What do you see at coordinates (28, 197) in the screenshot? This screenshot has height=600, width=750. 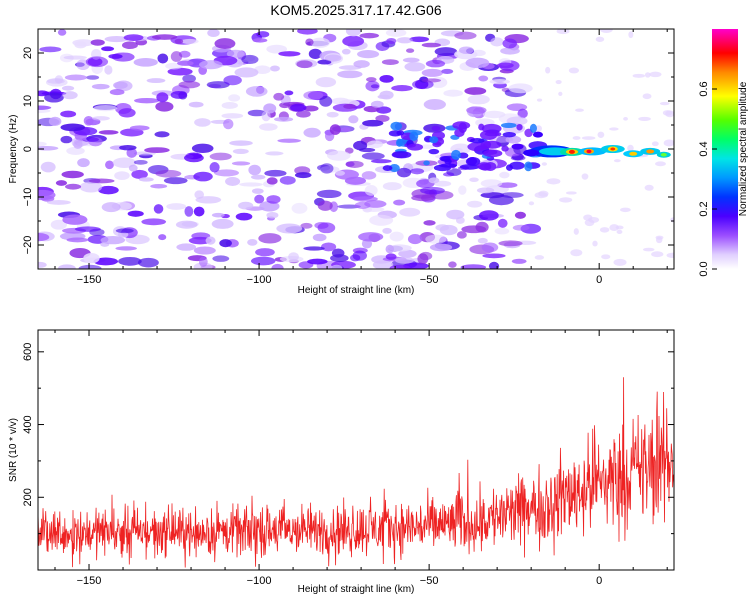 I see `y-tick-label: −10` at bounding box center [28, 197].